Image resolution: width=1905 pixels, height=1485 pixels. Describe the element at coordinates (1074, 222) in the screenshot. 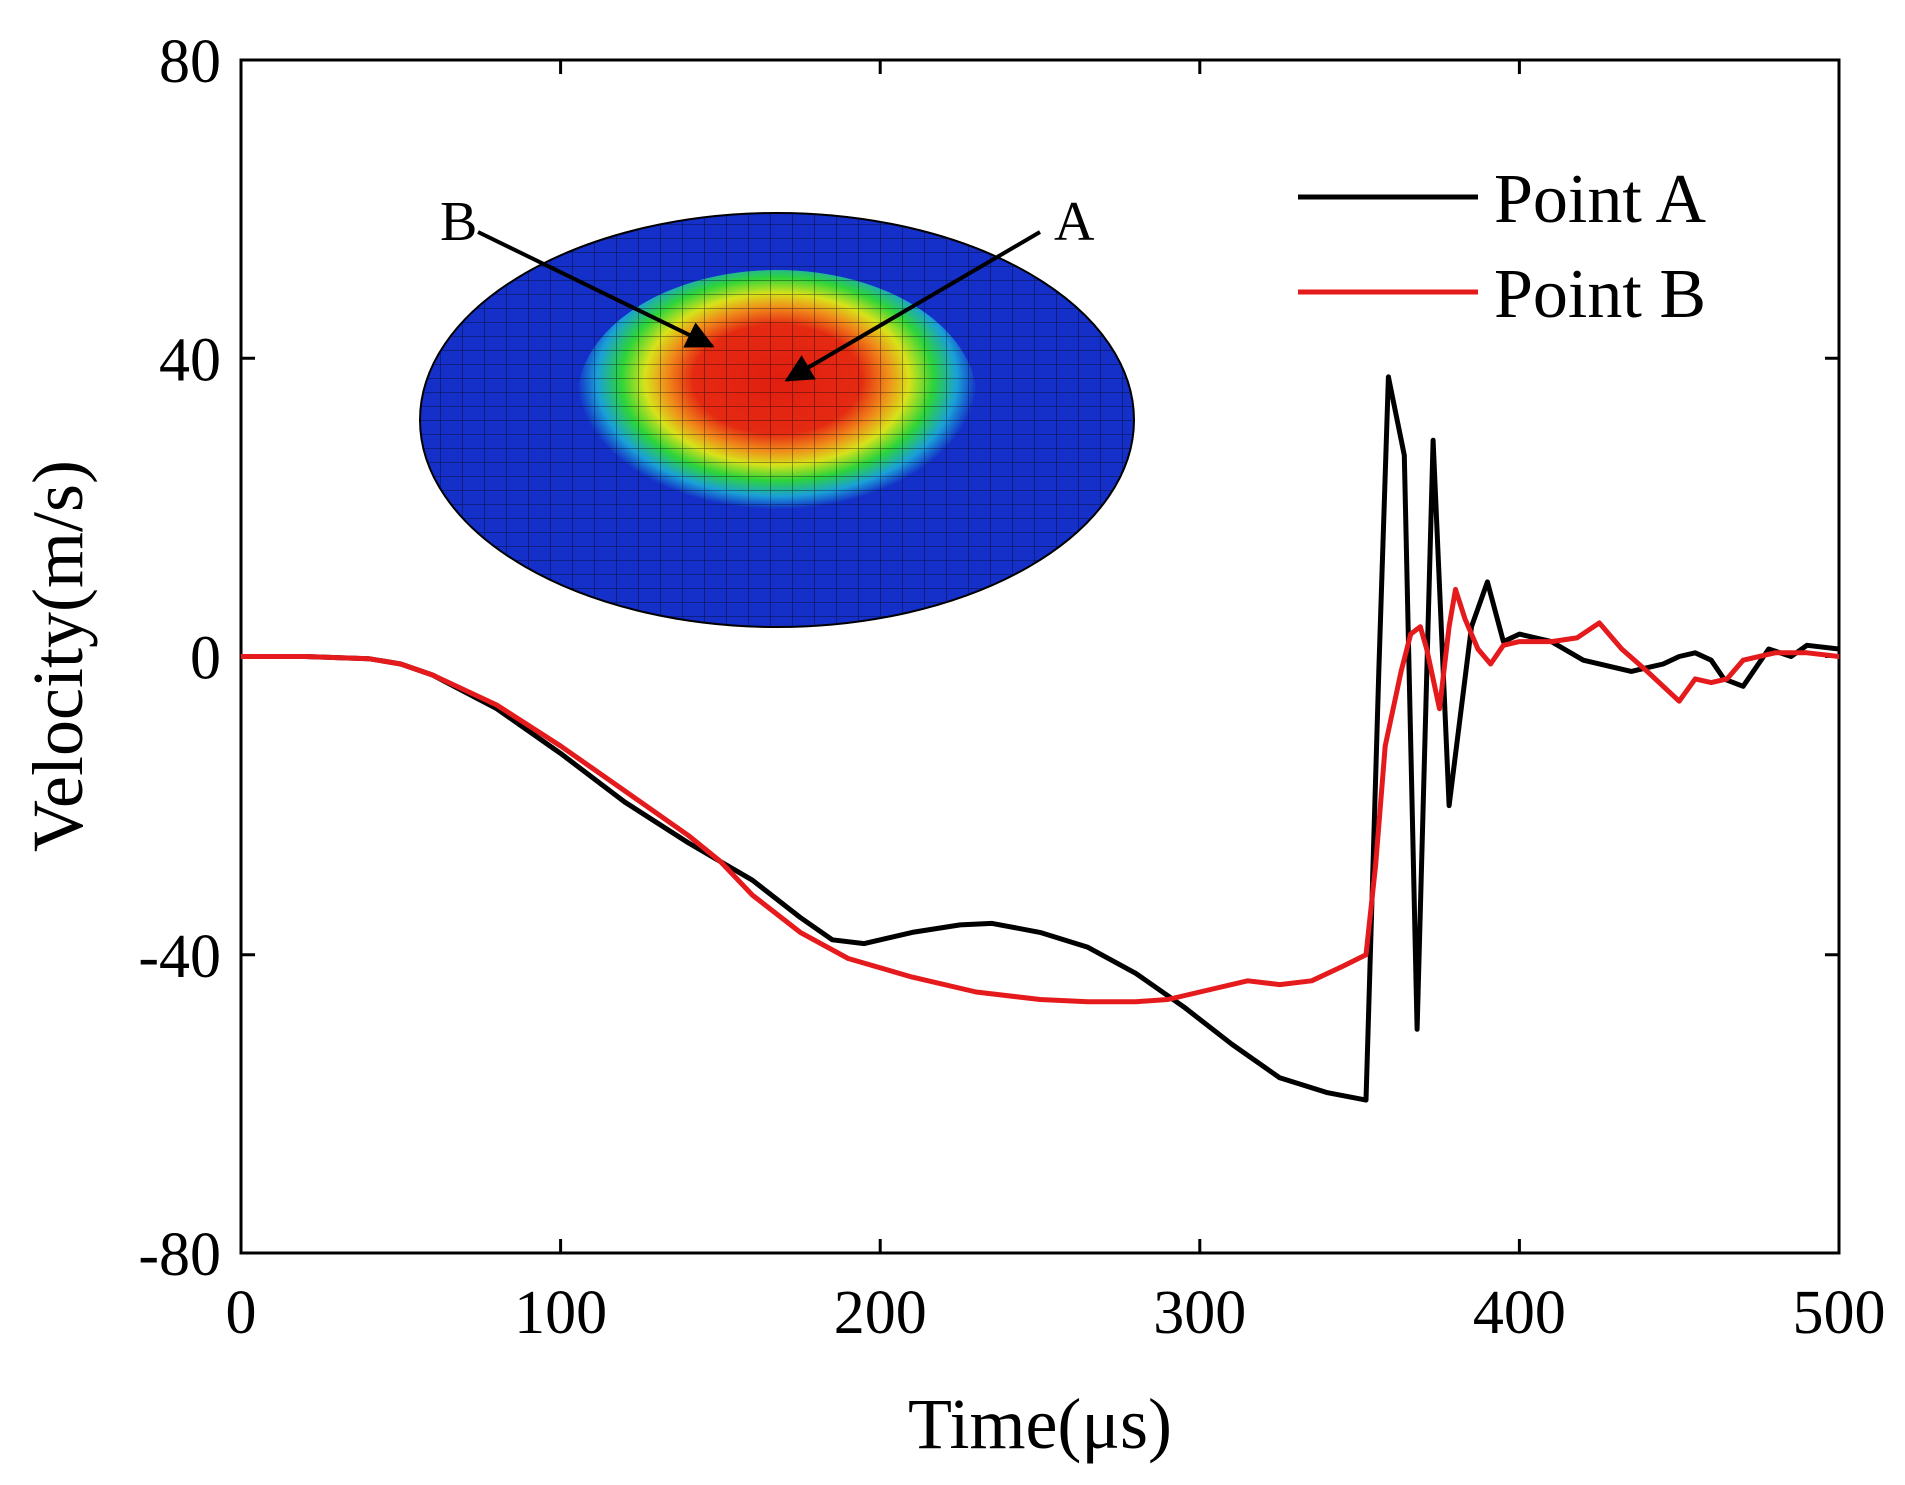

I see `inset-label-a: A` at that location.